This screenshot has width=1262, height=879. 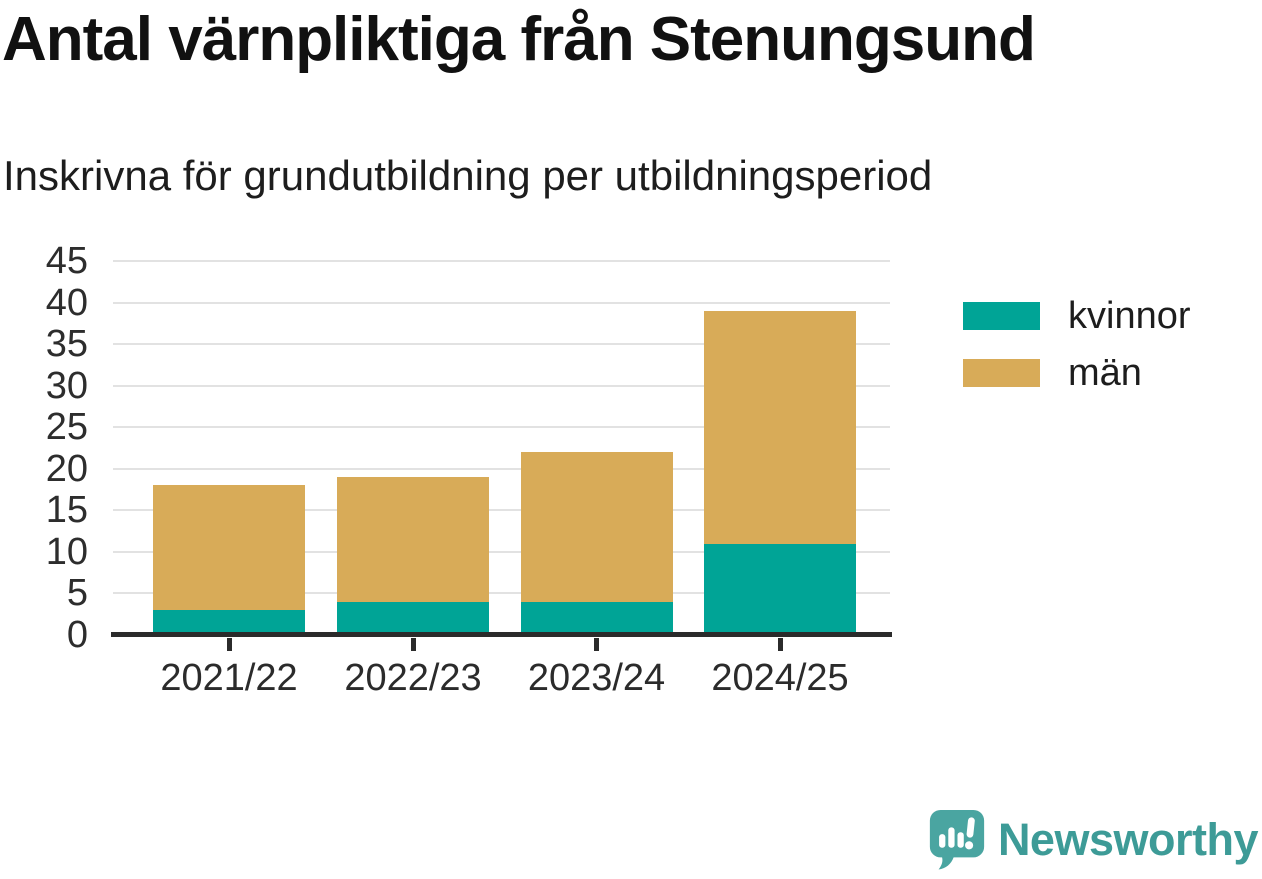 What do you see at coordinates (596, 618) in the screenshot?
I see `bar-segment-kvinnor-2023/24` at bounding box center [596, 618].